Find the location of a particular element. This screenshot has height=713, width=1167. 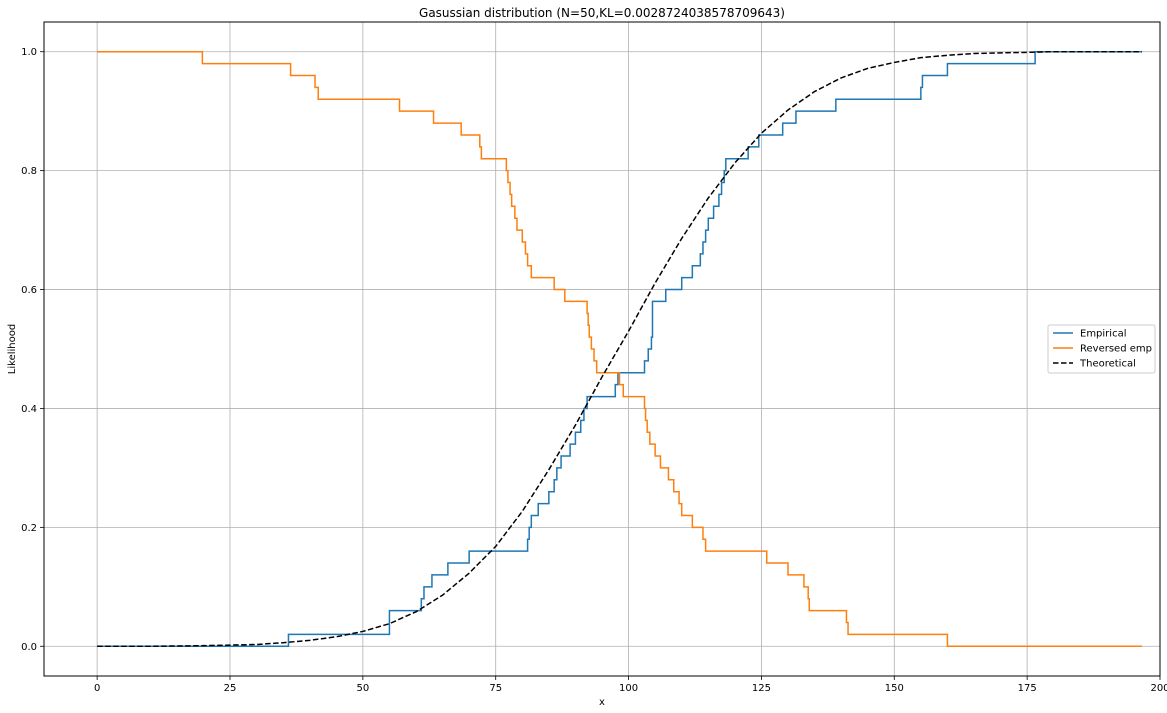

y-tick-label: 0.0 is located at coordinates (29, 647).